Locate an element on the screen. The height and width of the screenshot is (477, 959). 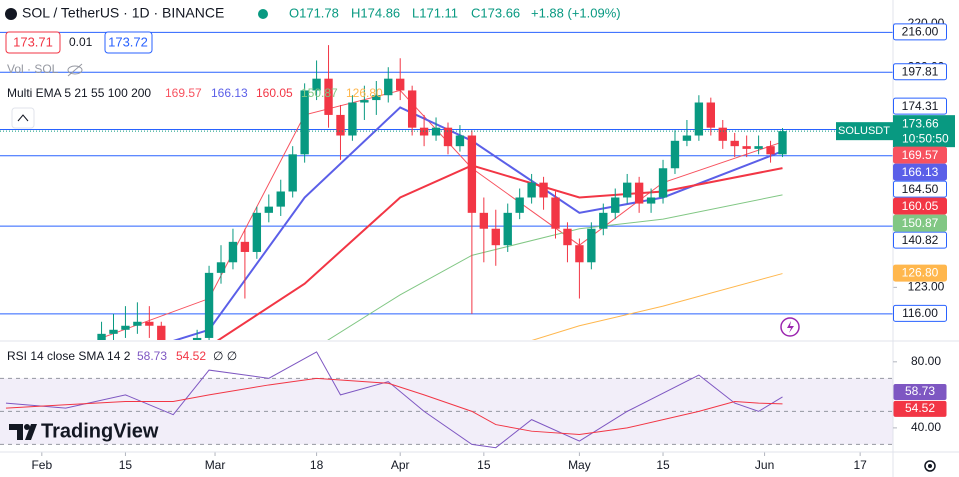
symbol: SOL / TetherUS · 1D · BINANCE is located at coordinates (123, 13).